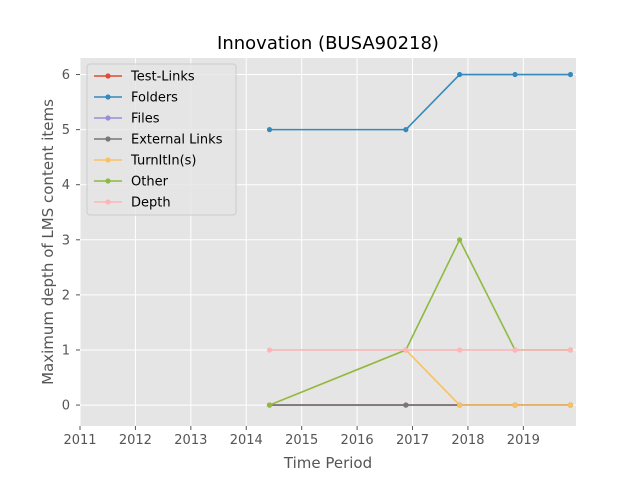  Describe the element at coordinates (66, 75) in the screenshot. I see `y-tick-label: 6` at that location.